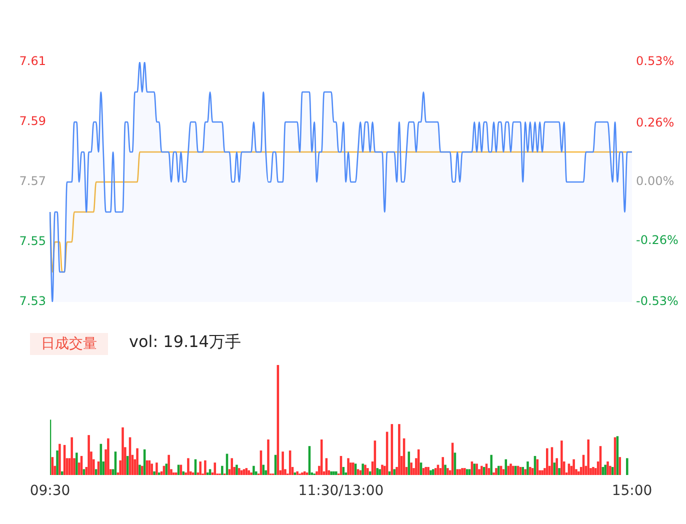 Image resolution: width=686 pixels, height=524 pixels. I want to click on y-tick-label: 7.55, so click(32, 241).